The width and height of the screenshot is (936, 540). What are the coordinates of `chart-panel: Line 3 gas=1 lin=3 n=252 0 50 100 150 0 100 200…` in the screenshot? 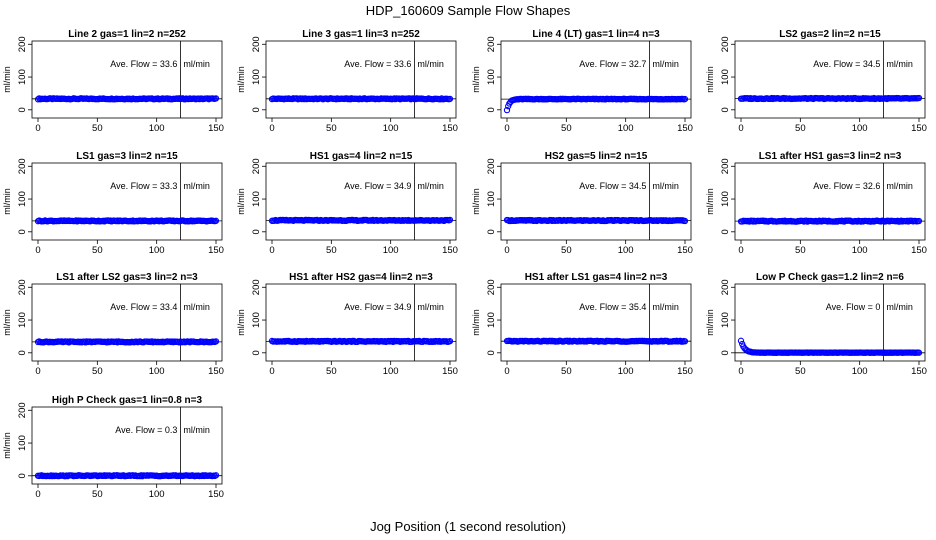 It's located at (347, 81).